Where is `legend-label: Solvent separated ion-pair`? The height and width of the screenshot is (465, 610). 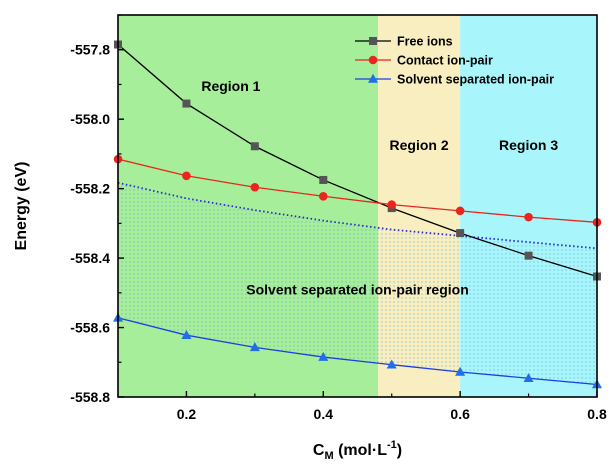
legend-label: Solvent separated ion-pair is located at coordinates (475, 80).